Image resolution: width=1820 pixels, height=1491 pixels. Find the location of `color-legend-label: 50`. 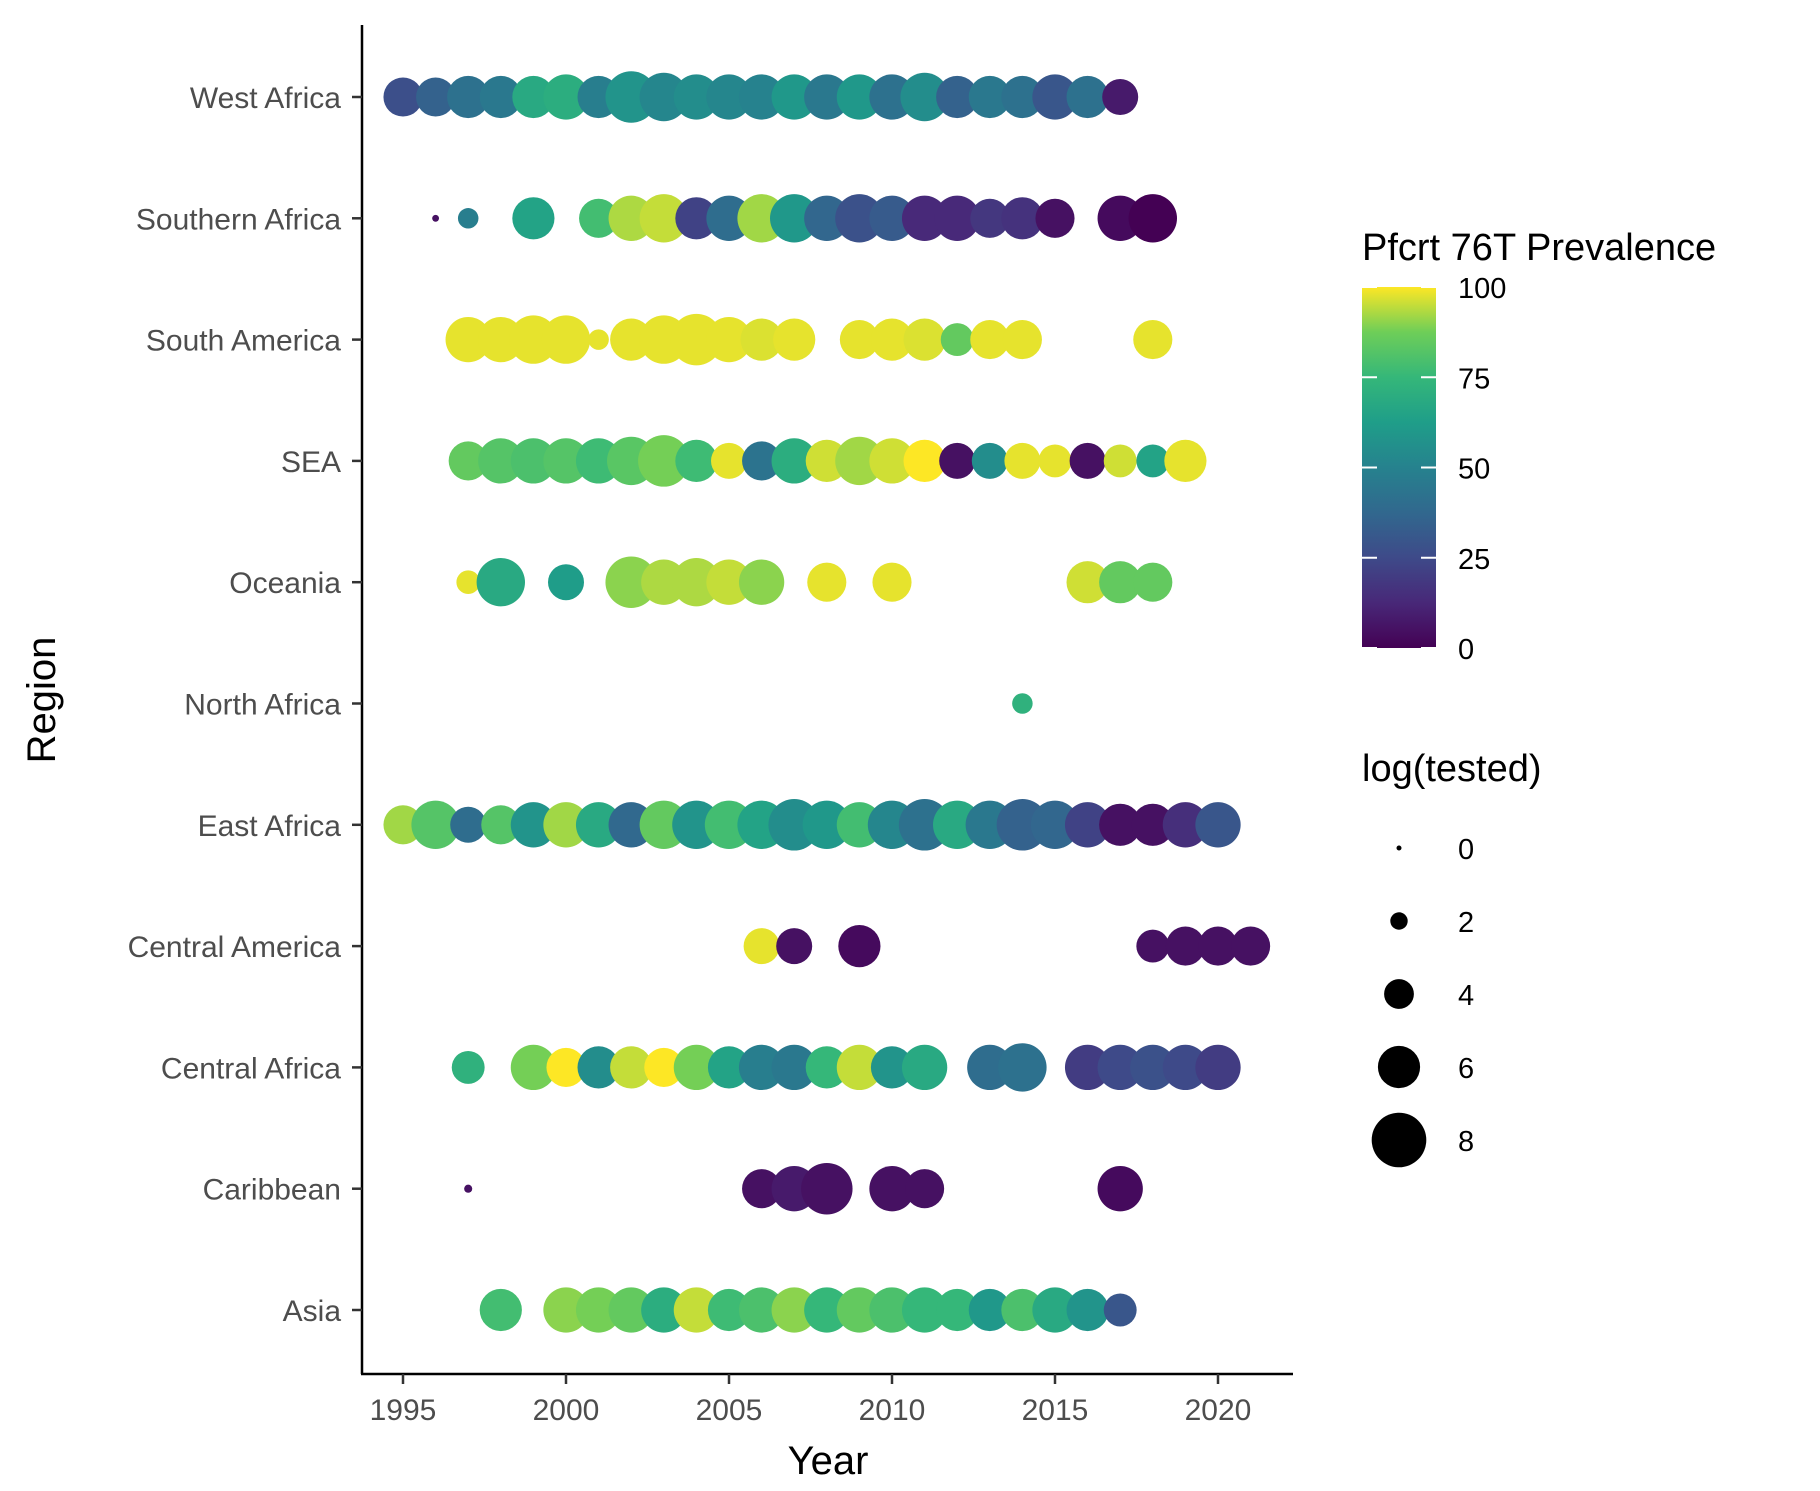

color-legend-label: 50 is located at coordinates (1474, 470).